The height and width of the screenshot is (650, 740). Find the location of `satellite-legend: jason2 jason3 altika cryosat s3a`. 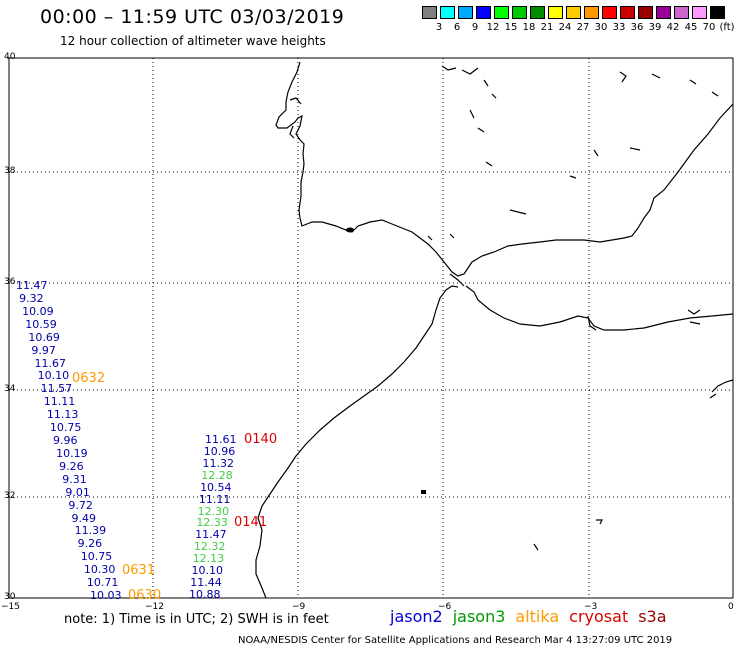

satellite-legend: jason2 jason3 altika cryosat s3a is located at coordinates (528, 616).